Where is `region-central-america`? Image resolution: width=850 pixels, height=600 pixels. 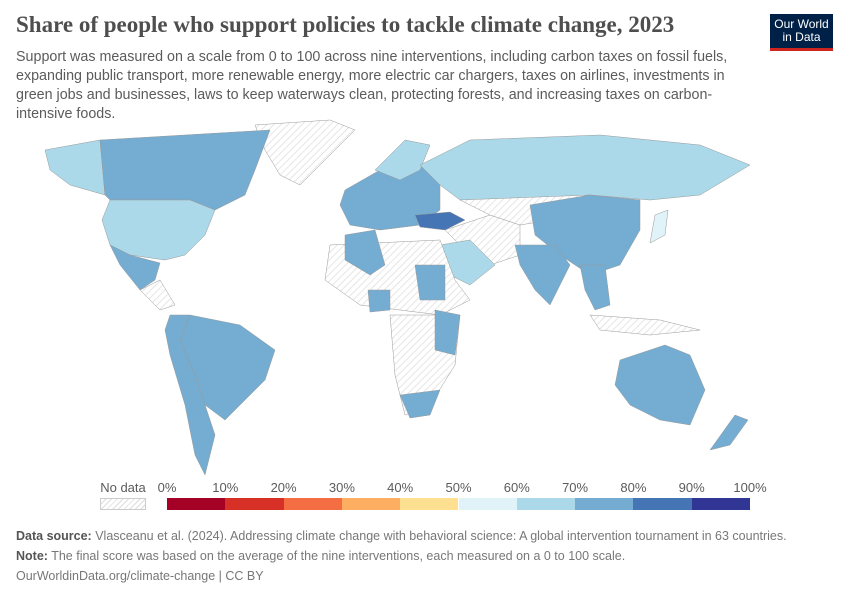 region-central-america is located at coordinates (157, 295).